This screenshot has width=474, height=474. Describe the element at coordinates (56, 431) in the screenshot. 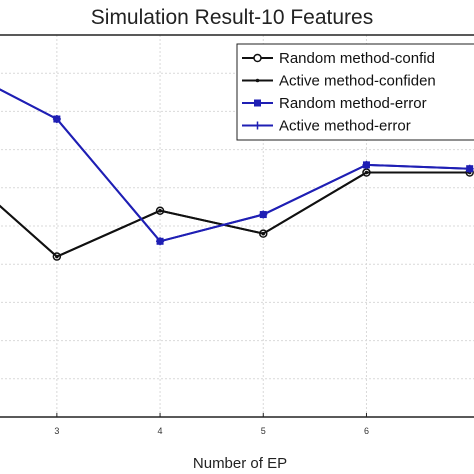

I see `x-tick-label: 3` at that location.